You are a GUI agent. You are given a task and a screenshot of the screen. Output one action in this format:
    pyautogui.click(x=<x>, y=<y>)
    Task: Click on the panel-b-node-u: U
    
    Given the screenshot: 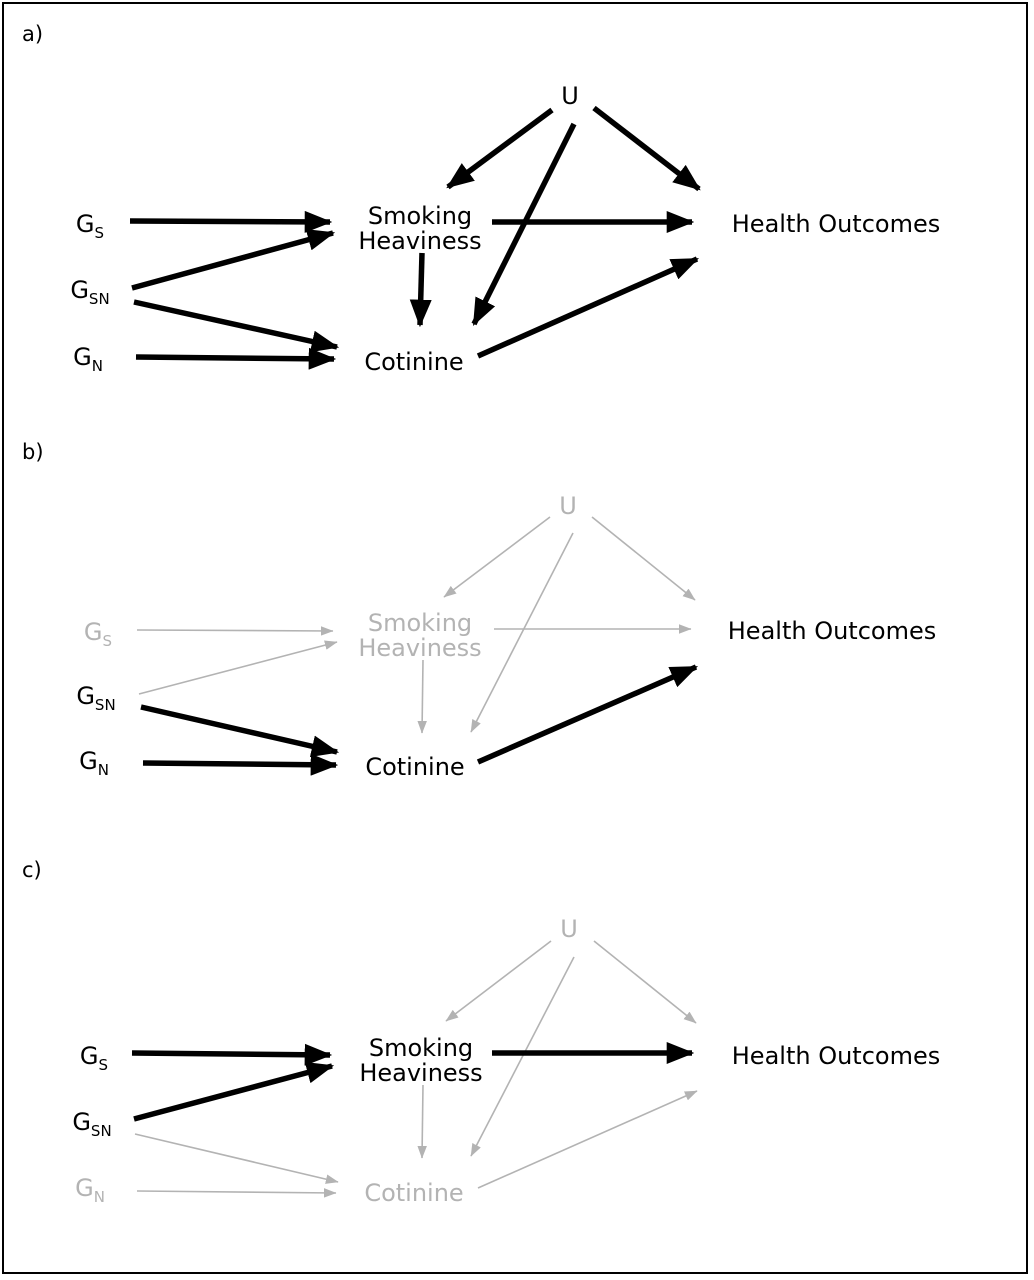 What is the action you would take?
    pyautogui.click(x=568, y=506)
    